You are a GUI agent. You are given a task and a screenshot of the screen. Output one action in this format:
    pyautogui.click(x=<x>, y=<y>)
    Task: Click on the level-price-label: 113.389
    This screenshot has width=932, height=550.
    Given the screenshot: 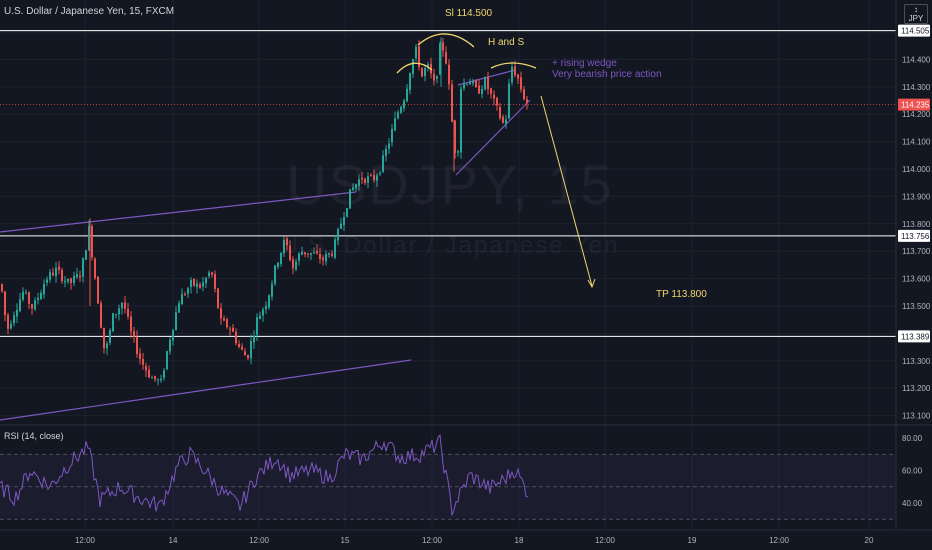 What is the action you would take?
    pyautogui.click(x=915, y=336)
    